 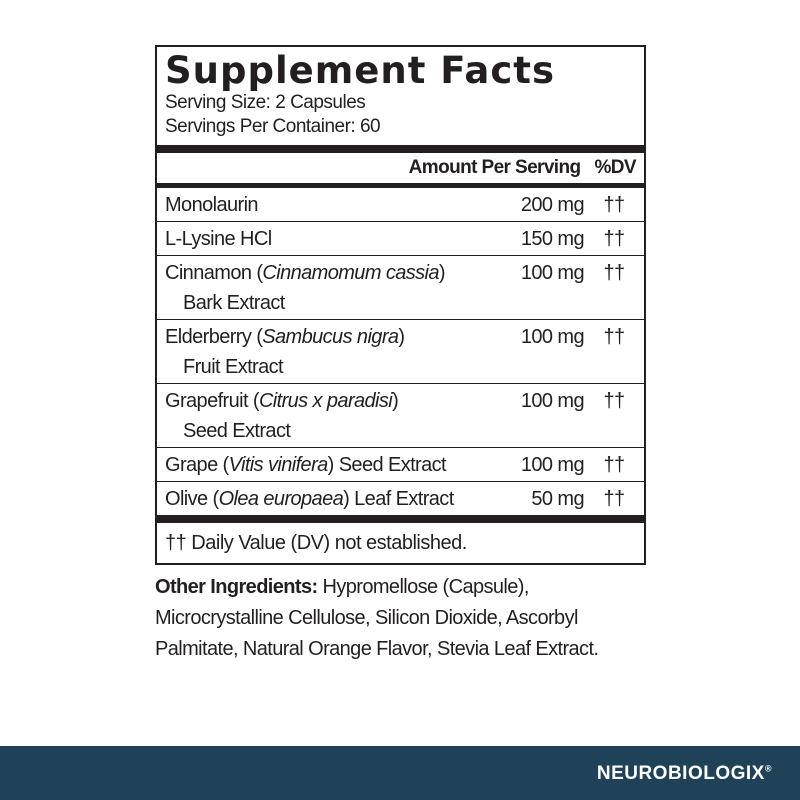 I want to click on servings-per-container: Servings Per Container: 60, so click(x=273, y=126).